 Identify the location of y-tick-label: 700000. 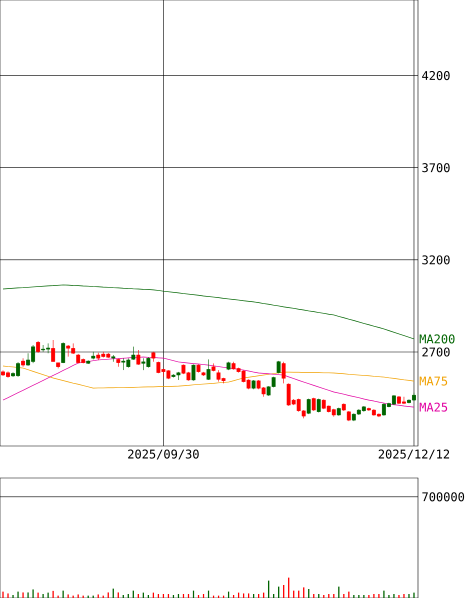
(443, 497).